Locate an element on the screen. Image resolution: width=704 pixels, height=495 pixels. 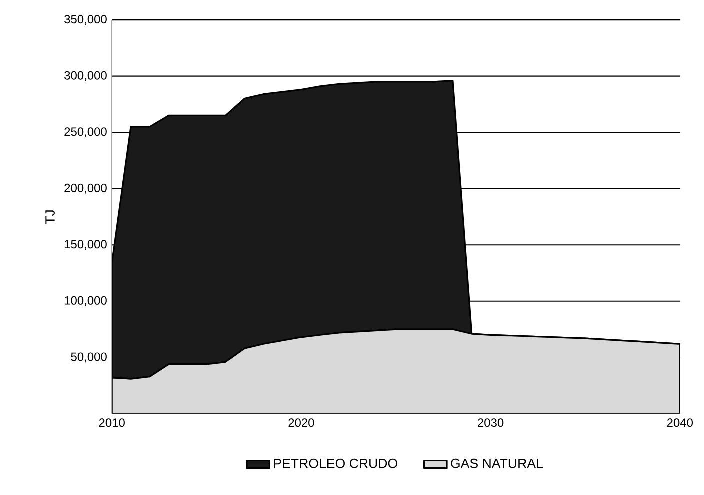
legend-label: GAS NATURAL is located at coordinates (497, 463).